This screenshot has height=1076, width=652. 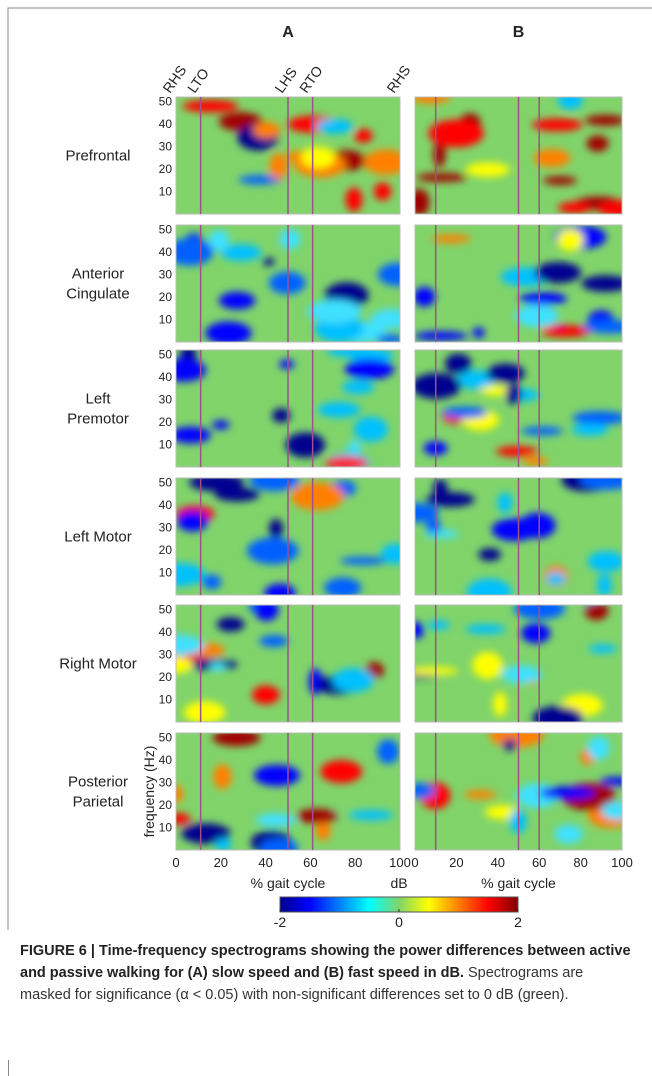 I want to click on row-label: Posterior Parietal, so click(x=98, y=792).